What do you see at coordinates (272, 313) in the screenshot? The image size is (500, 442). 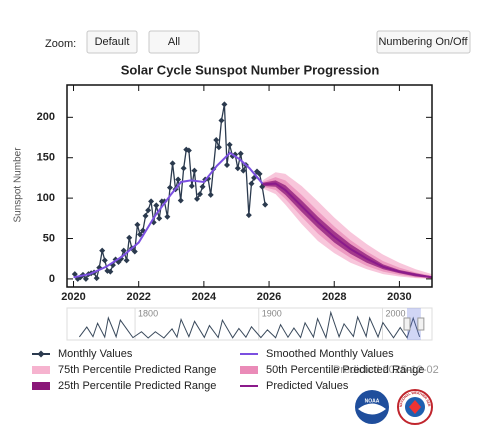 I see `navigator-tick-label: 1900` at bounding box center [272, 313].